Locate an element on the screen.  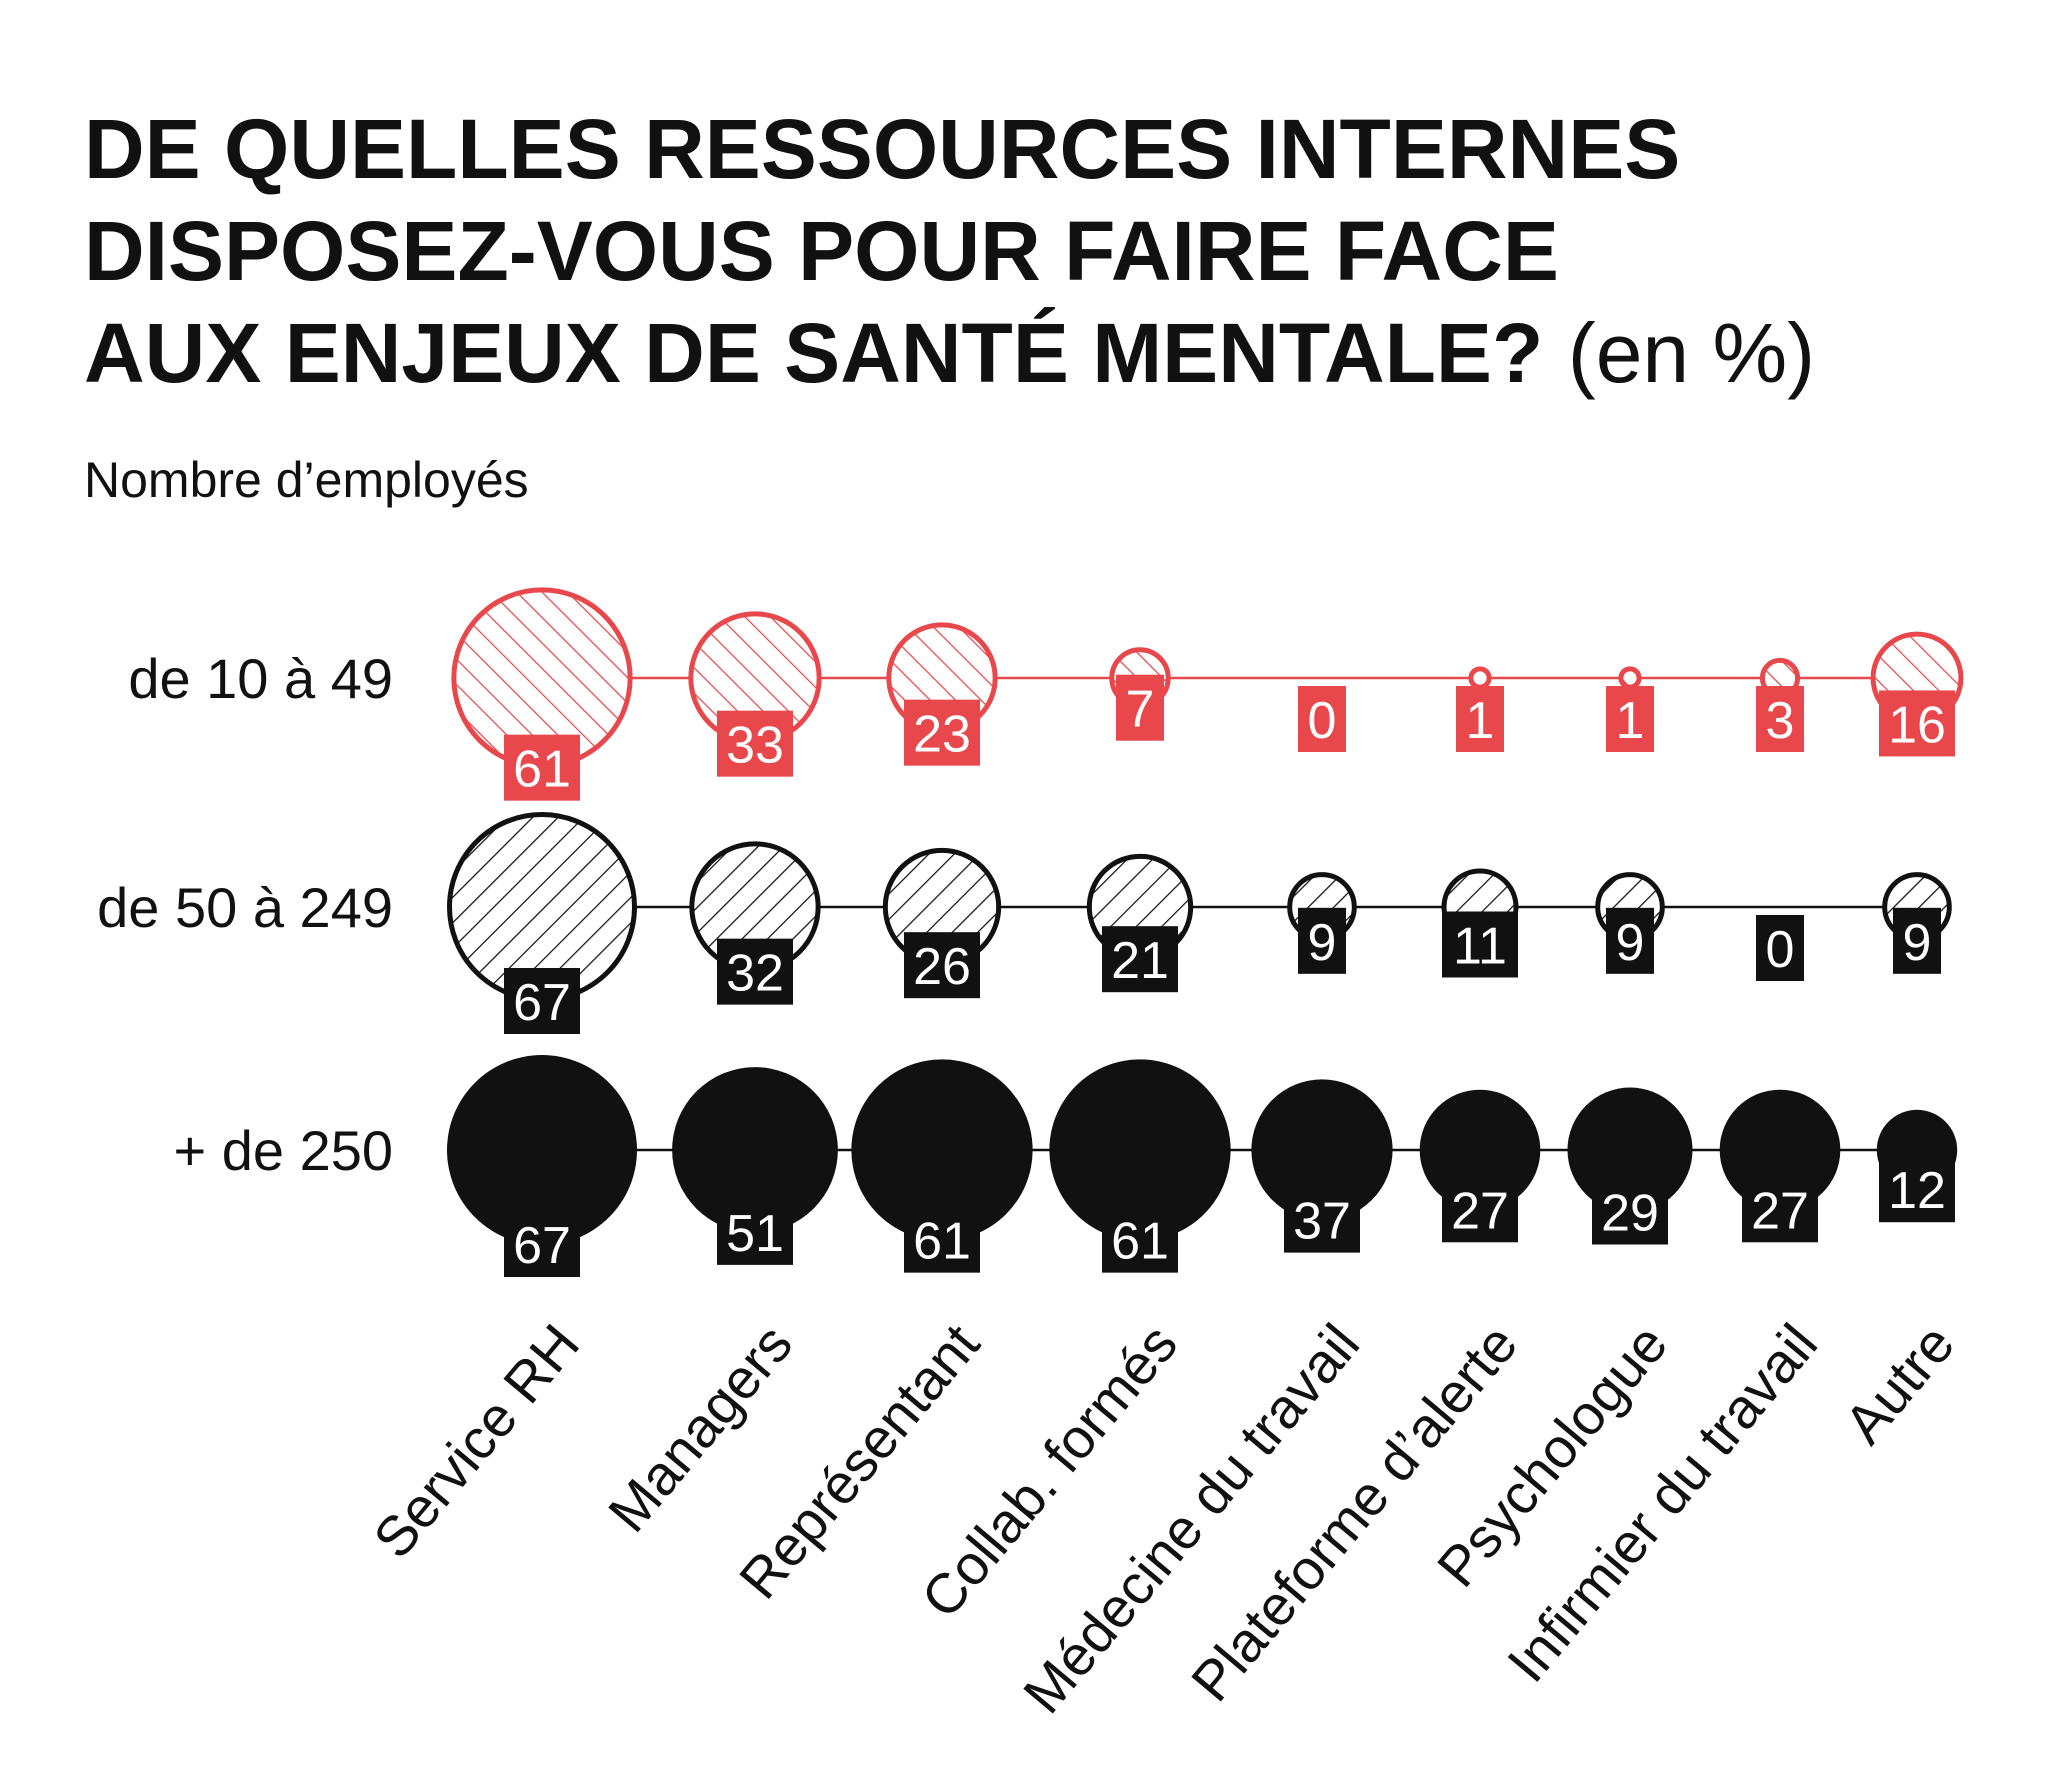
row-2: + de 250 67 51 61 61 37 27 29 27 12 is located at coordinates (1065, 1166).